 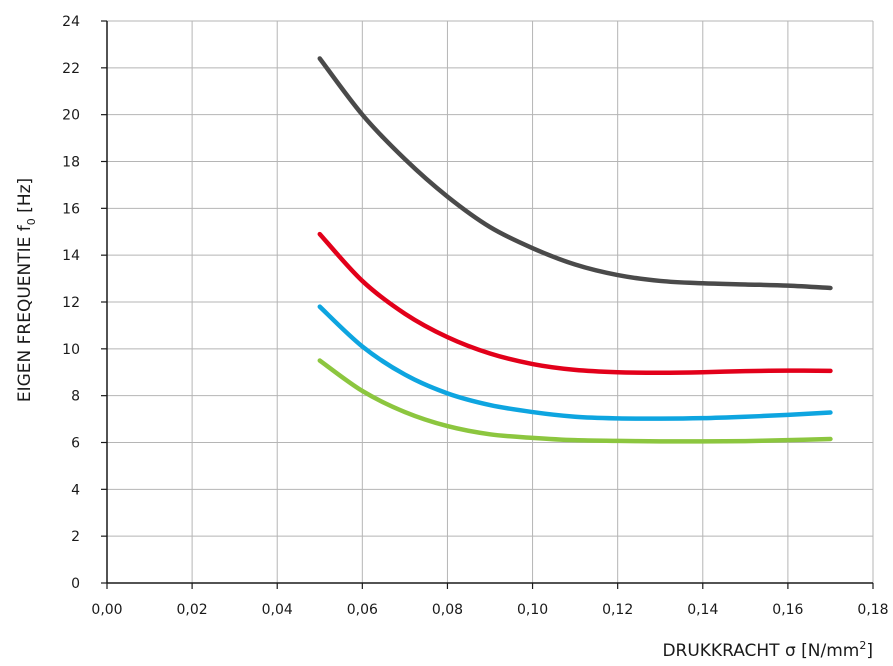 What do you see at coordinates (75, 444) in the screenshot?
I see `y-tick-label: 6` at bounding box center [75, 444].